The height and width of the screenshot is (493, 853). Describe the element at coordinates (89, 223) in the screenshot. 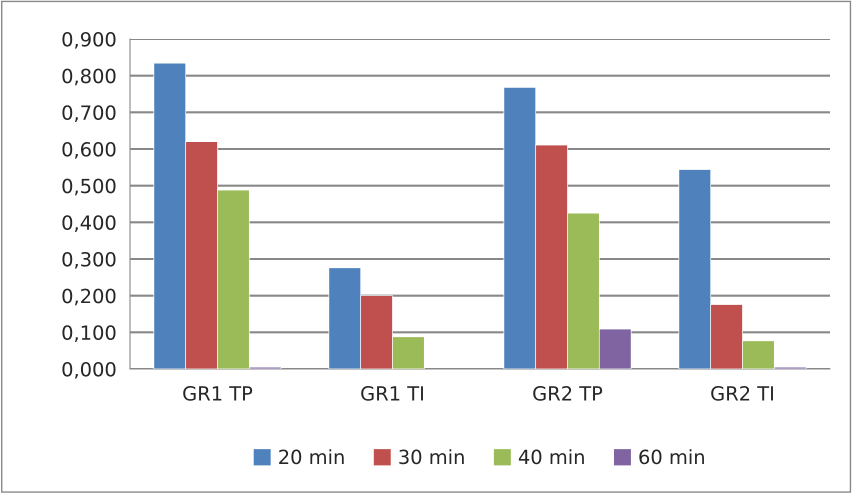

I see `y-tick-label: 0,400` at that location.